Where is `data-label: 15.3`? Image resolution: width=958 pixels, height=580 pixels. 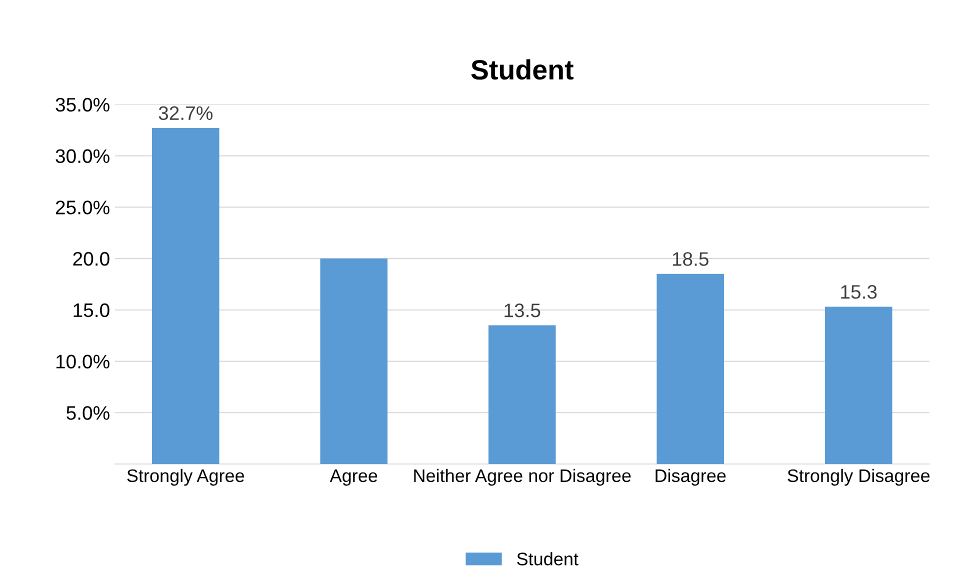 data-label: 15.3 is located at coordinates (859, 292).